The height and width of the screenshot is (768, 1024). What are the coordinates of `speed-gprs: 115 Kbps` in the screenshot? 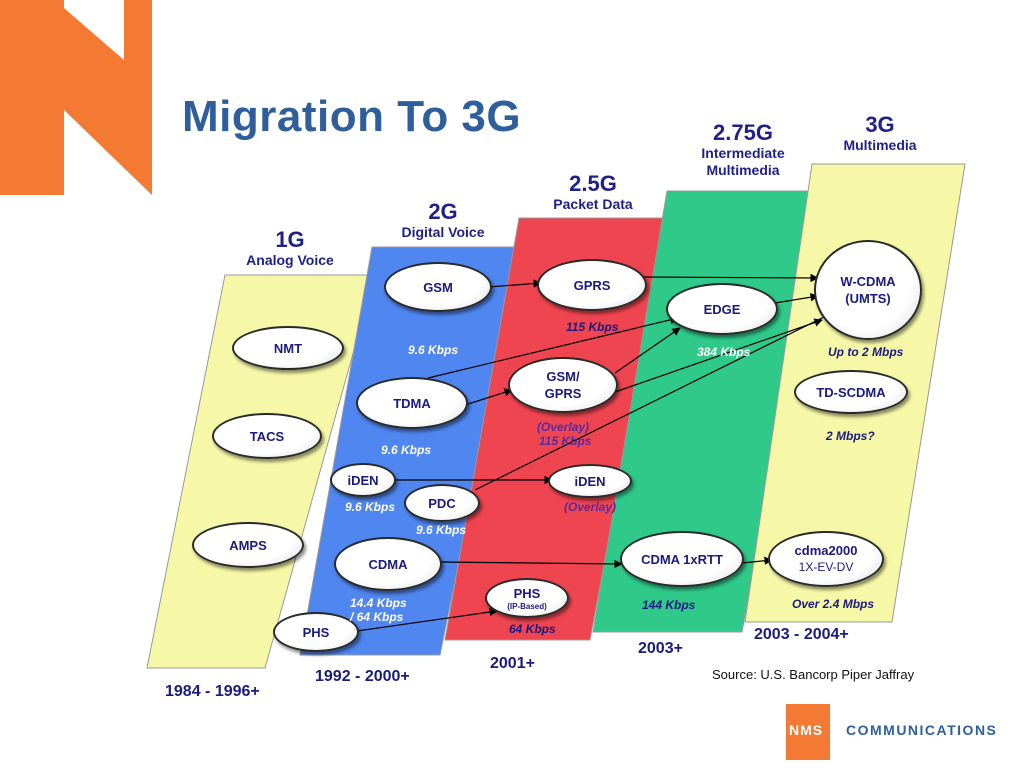 It's located at (592, 327).